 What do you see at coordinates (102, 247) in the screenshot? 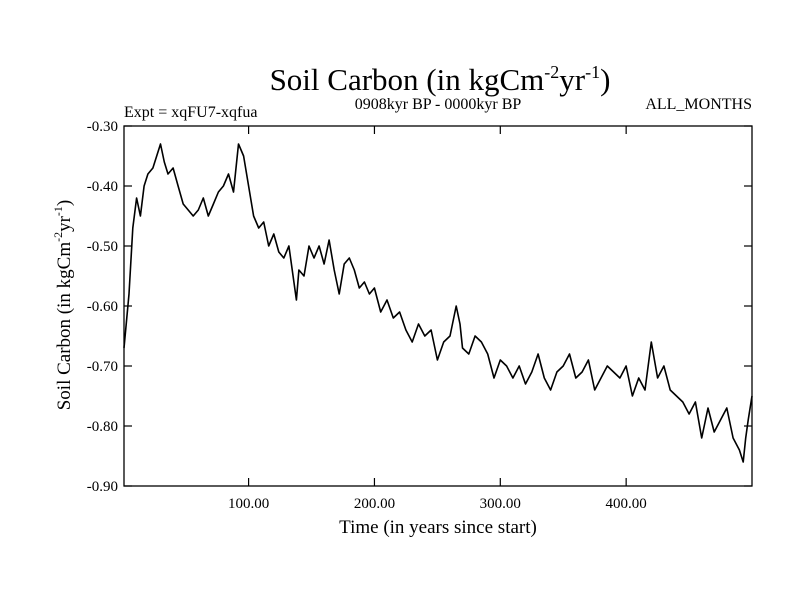
I see `y-tick-label: -0.50` at bounding box center [102, 247].